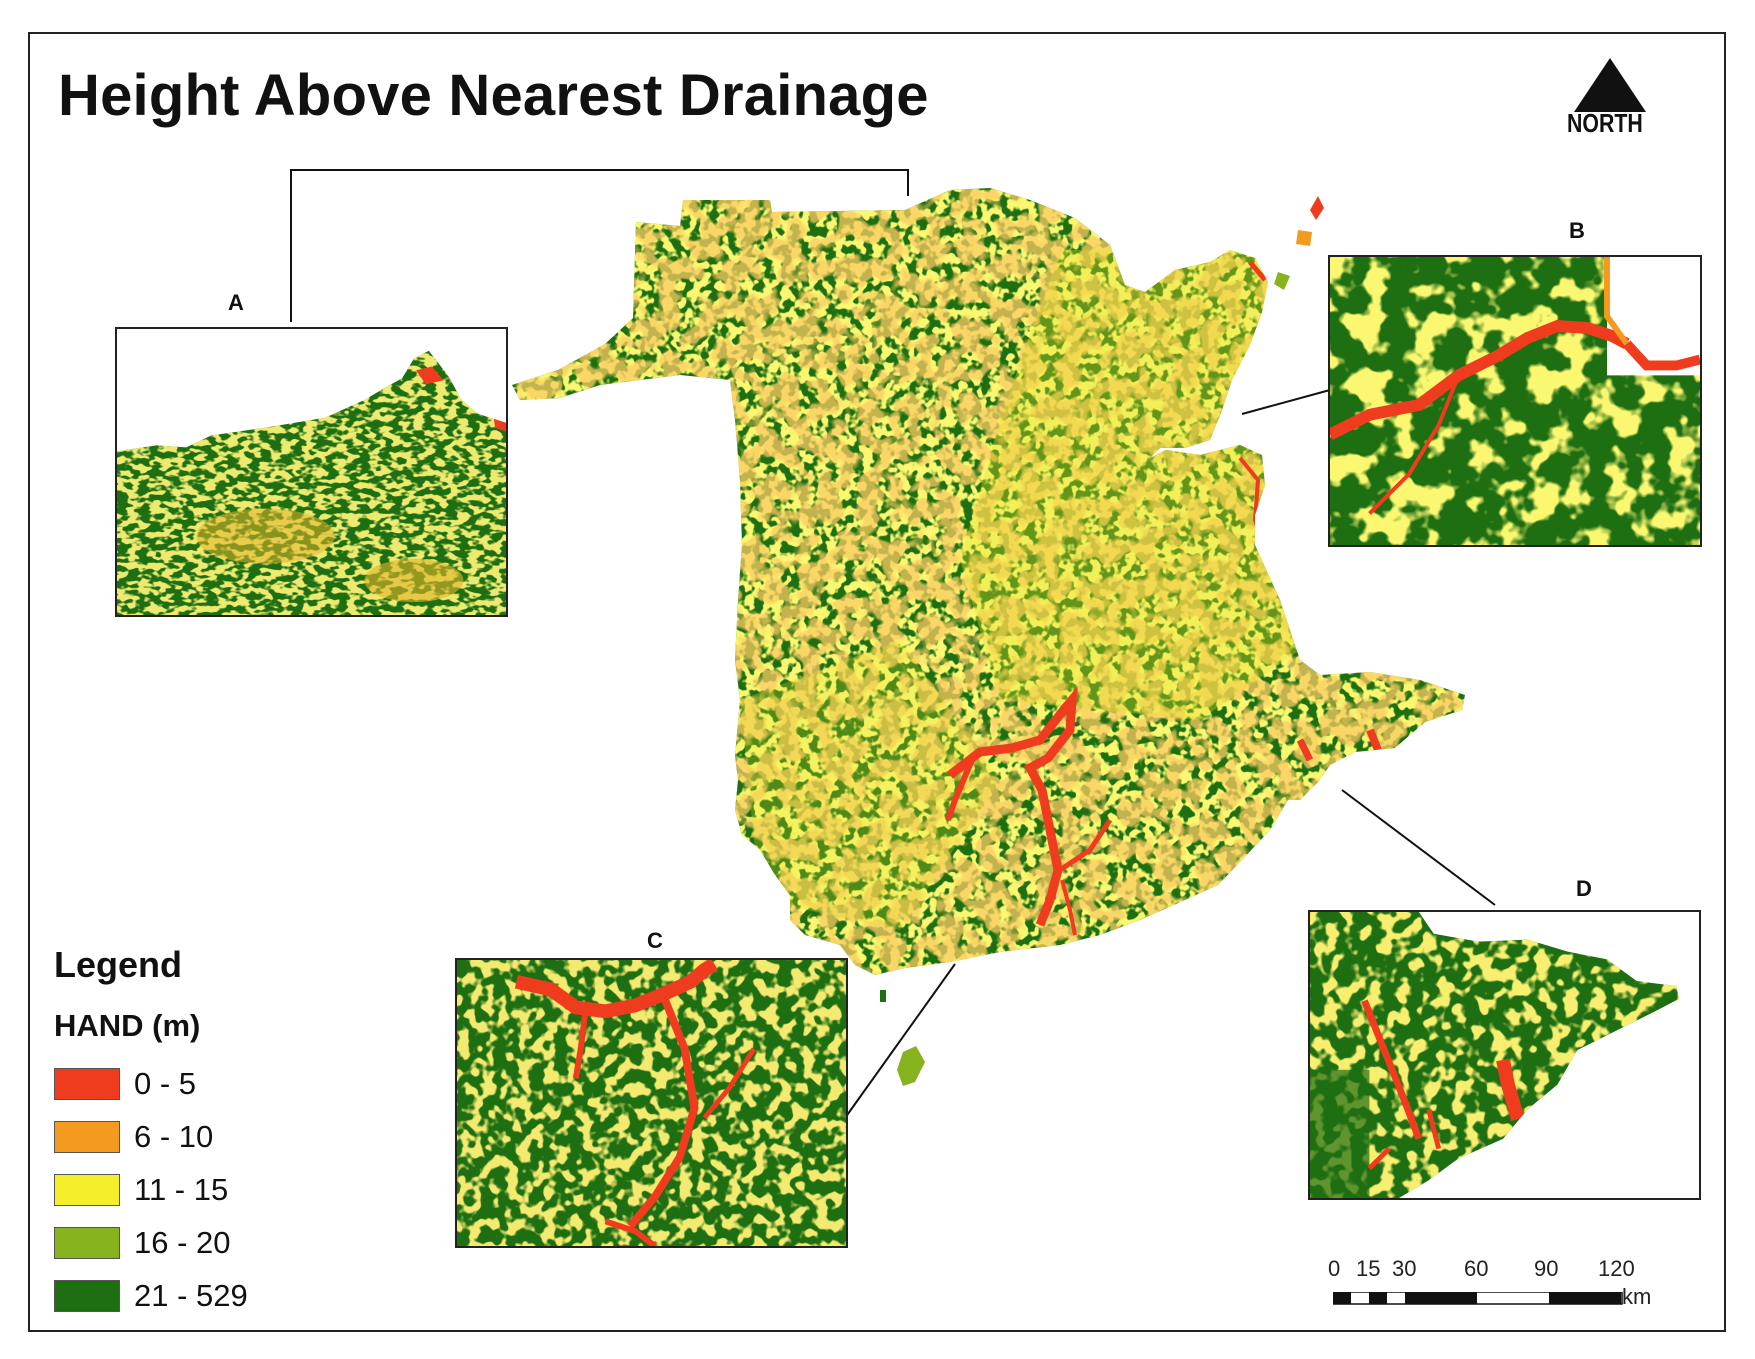 Image resolution: width=1755 pixels, height=1359 pixels. Describe the element at coordinates (236, 302) in the screenshot. I see `inset-a-label: A` at that location.